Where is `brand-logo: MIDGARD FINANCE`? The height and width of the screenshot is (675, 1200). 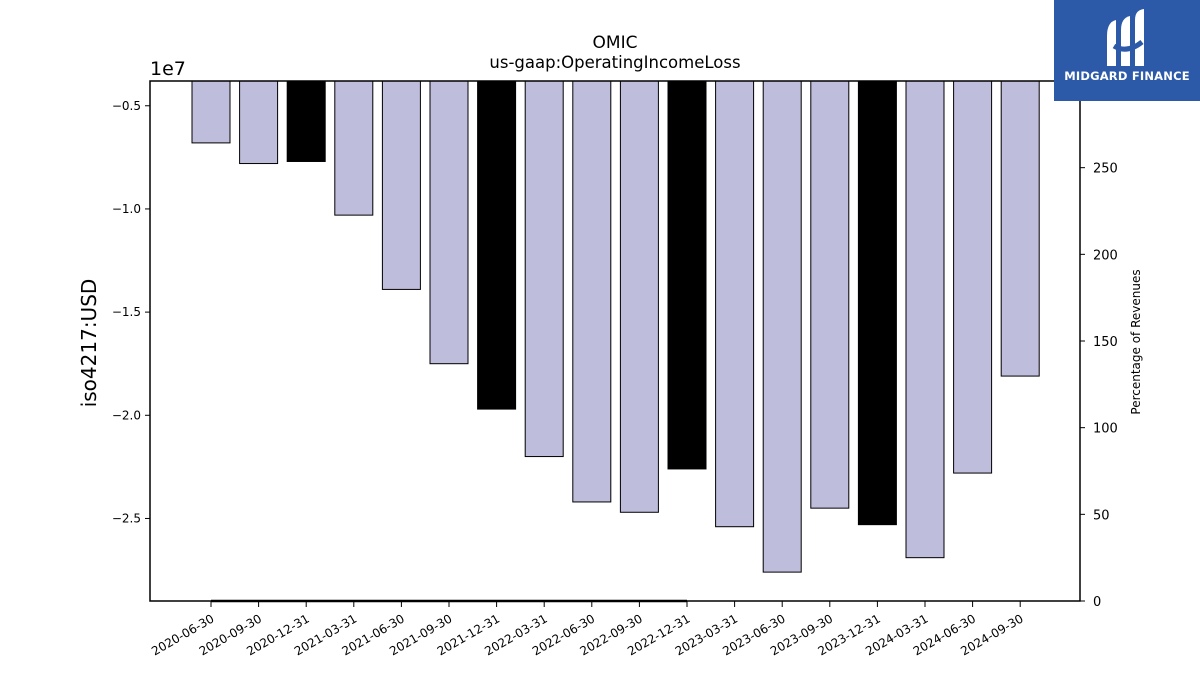
brand-logo: MIDGARD FINANCE is located at coordinates (1127, 50).